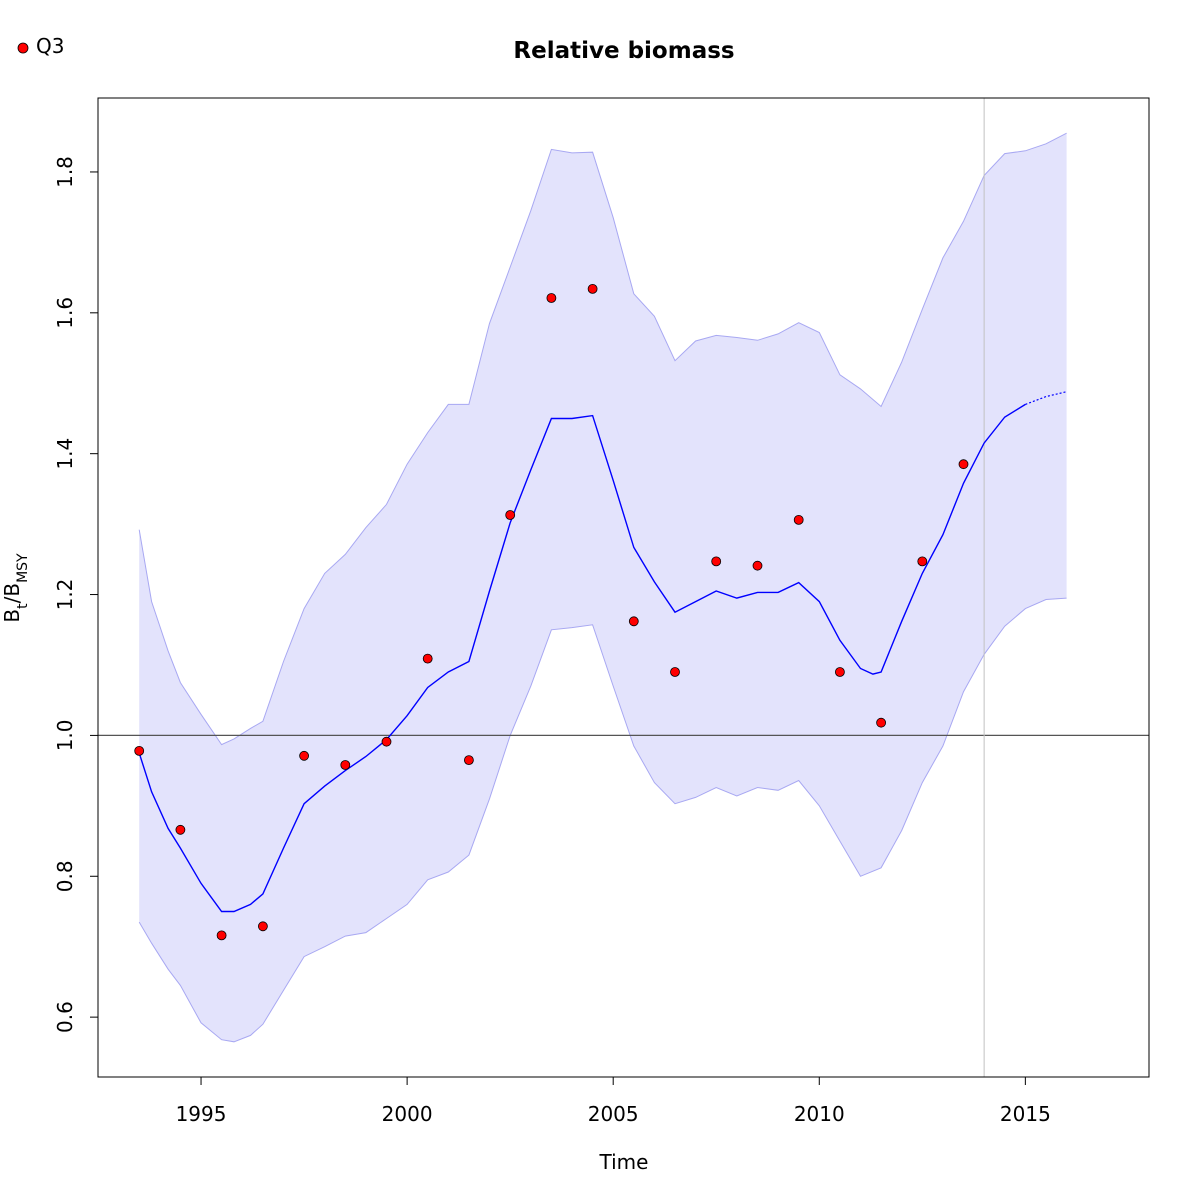  What do you see at coordinates (23, 606) in the screenshot?
I see `y-axis-title-sub1: t` at bounding box center [23, 606].